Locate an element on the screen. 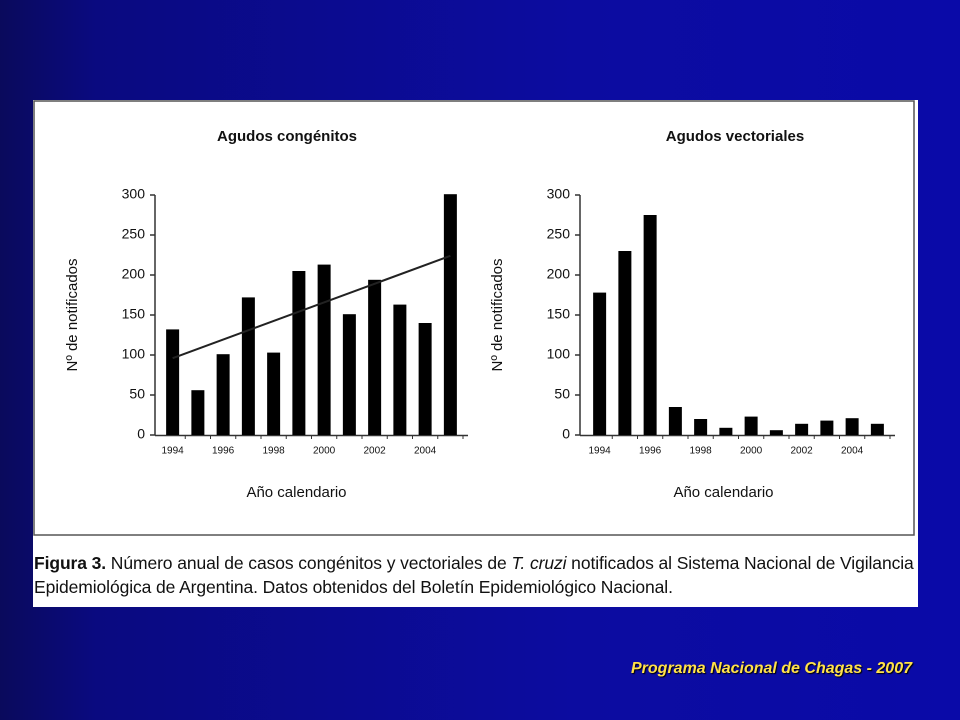 Image resolution: width=960 pixels, height=720 pixels. chart-title: Agudos congénitos is located at coordinates (287, 136).